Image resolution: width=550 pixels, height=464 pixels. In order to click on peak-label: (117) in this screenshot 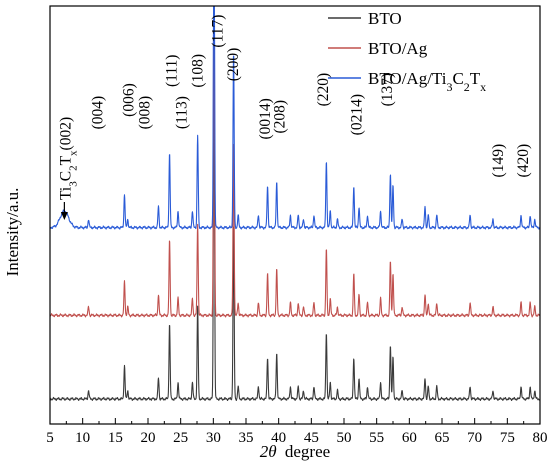, I will do `click(217, 31)`.